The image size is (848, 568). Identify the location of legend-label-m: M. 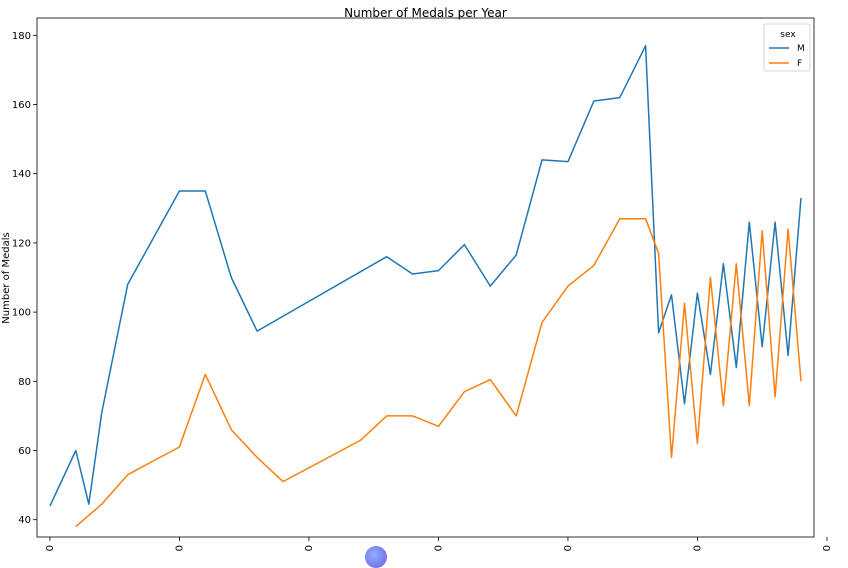
(801, 49).